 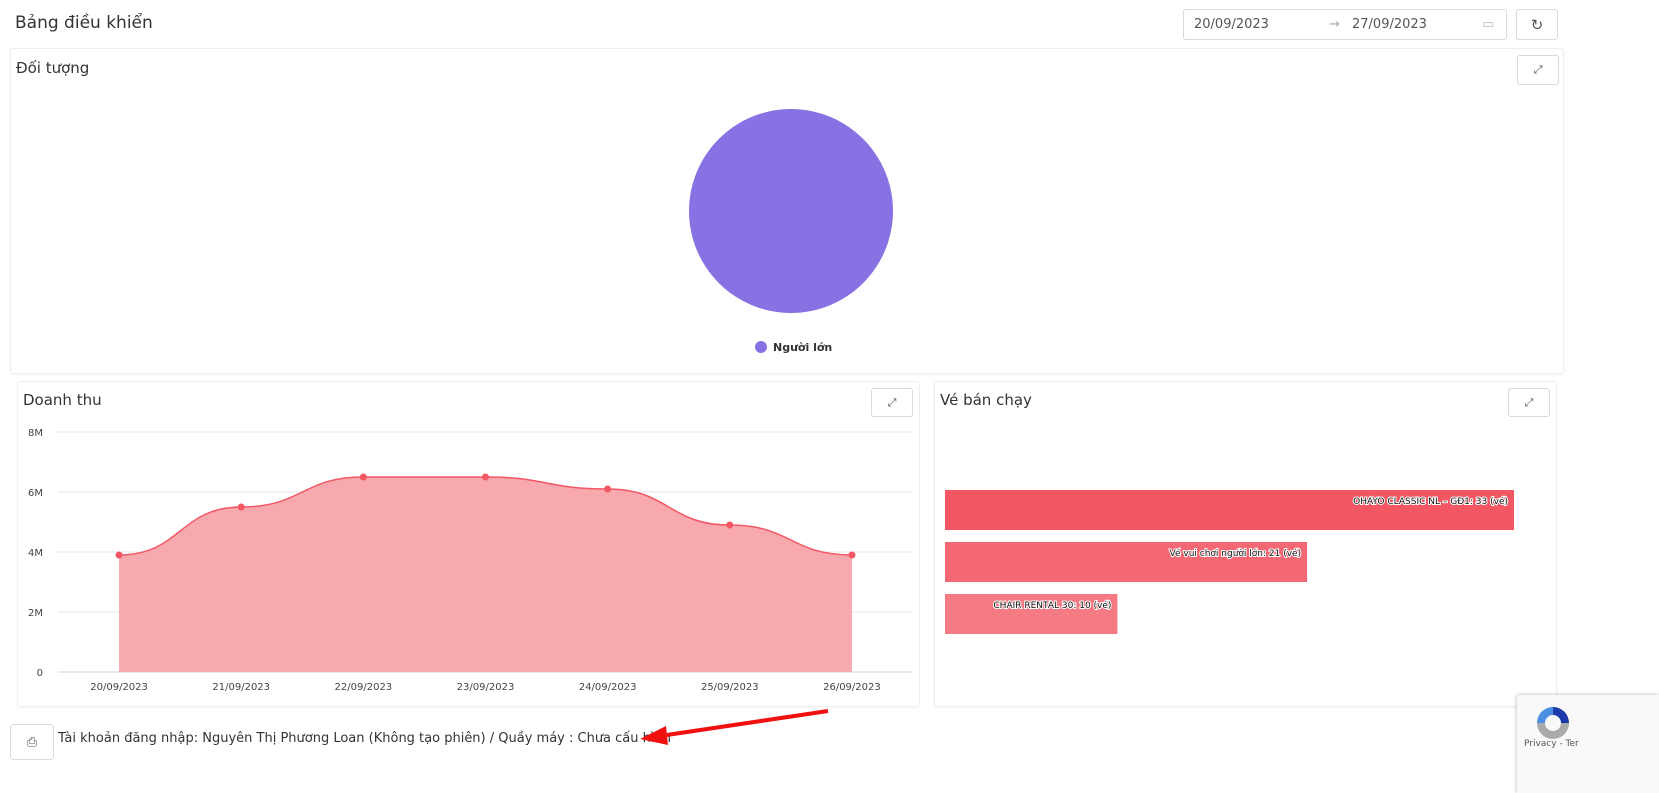 I want to click on y-tick-label: 0, so click(x=40, y=673).